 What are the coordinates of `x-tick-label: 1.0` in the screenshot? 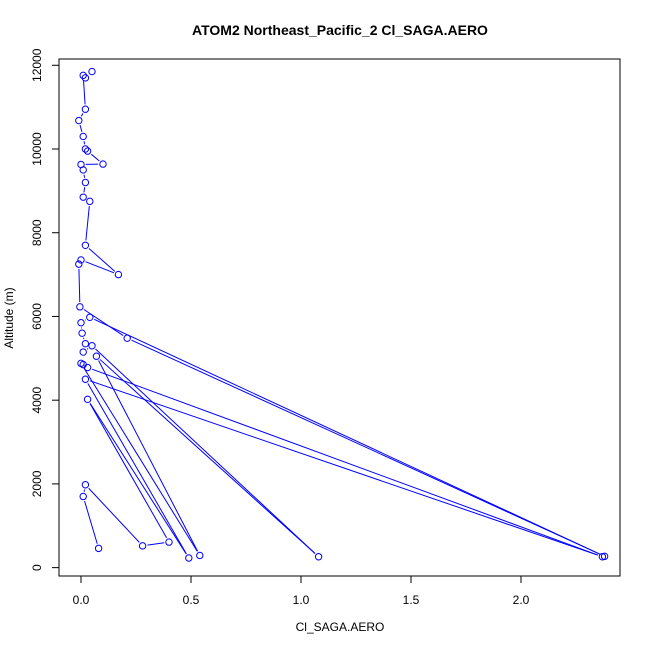 It's located at (301, 600).